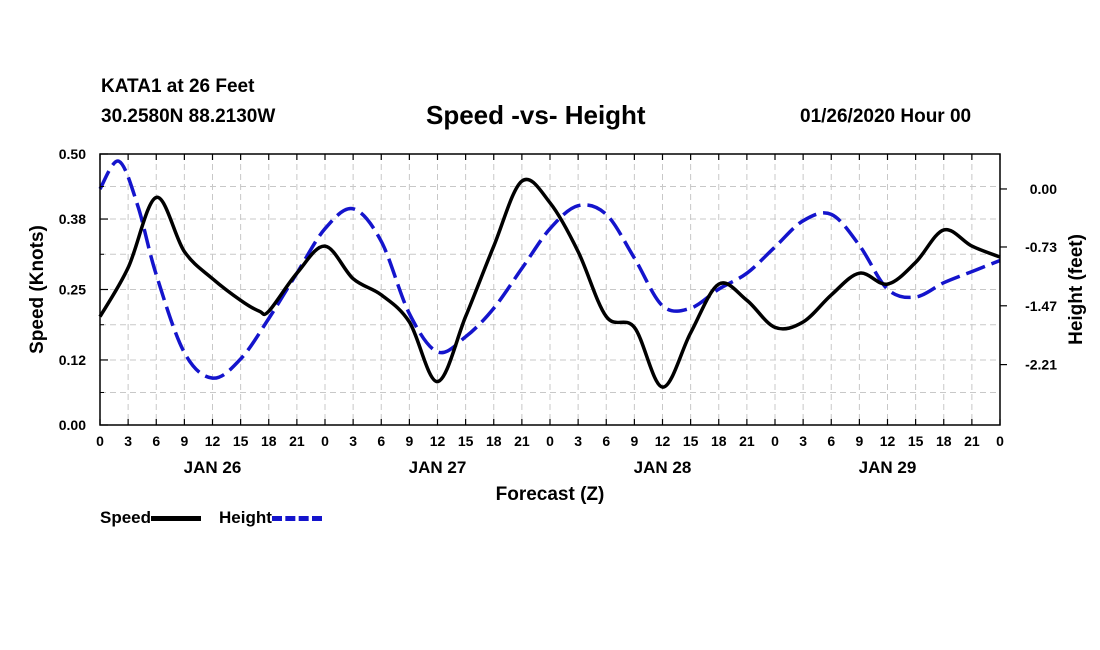 The image size is (1100, 650). Describe the element at coordinates (663, 467) in the screenshot. I see `day-label: JAN 28` at that location.